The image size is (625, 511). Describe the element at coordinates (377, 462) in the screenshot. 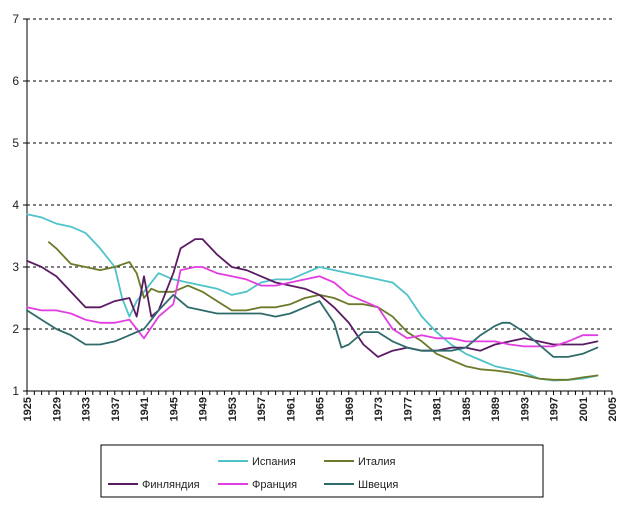

I see `legend-label: Италия` at that location.